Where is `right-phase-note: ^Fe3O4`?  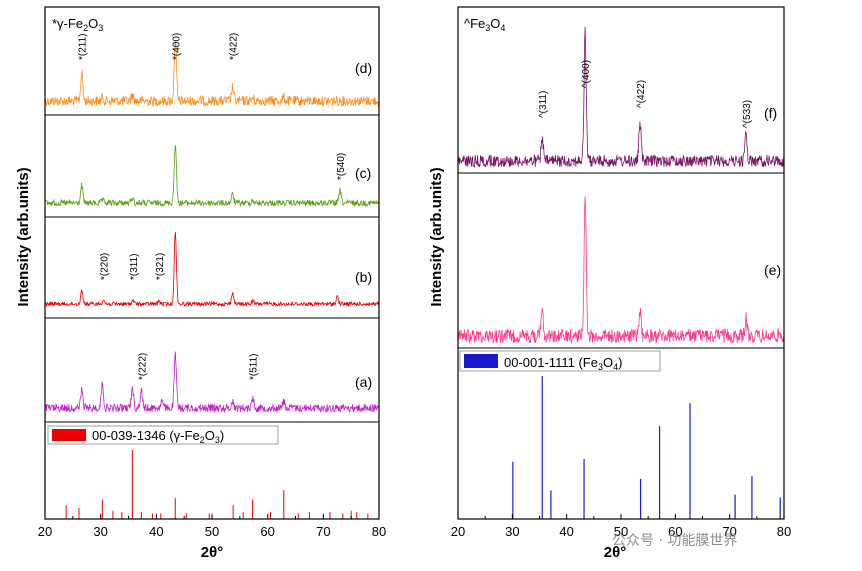
right-phase-note: ^Fe3O4 is located at coordinates (484, 24).